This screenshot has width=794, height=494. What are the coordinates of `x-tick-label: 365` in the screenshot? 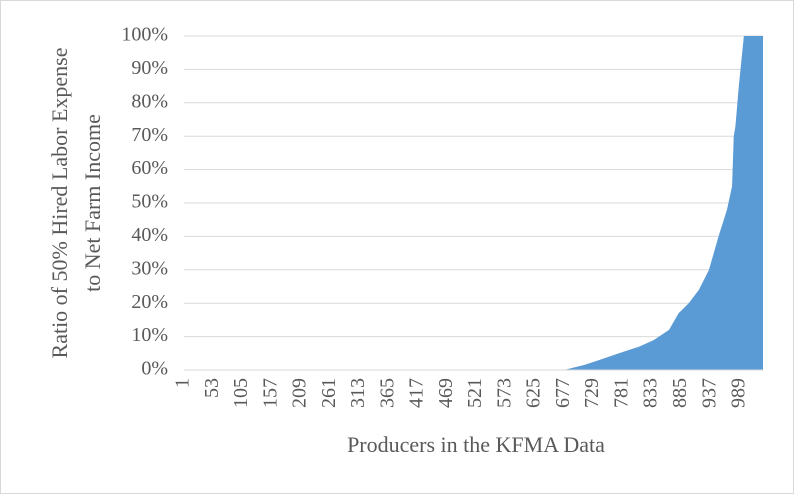 It's located at (387, 393).